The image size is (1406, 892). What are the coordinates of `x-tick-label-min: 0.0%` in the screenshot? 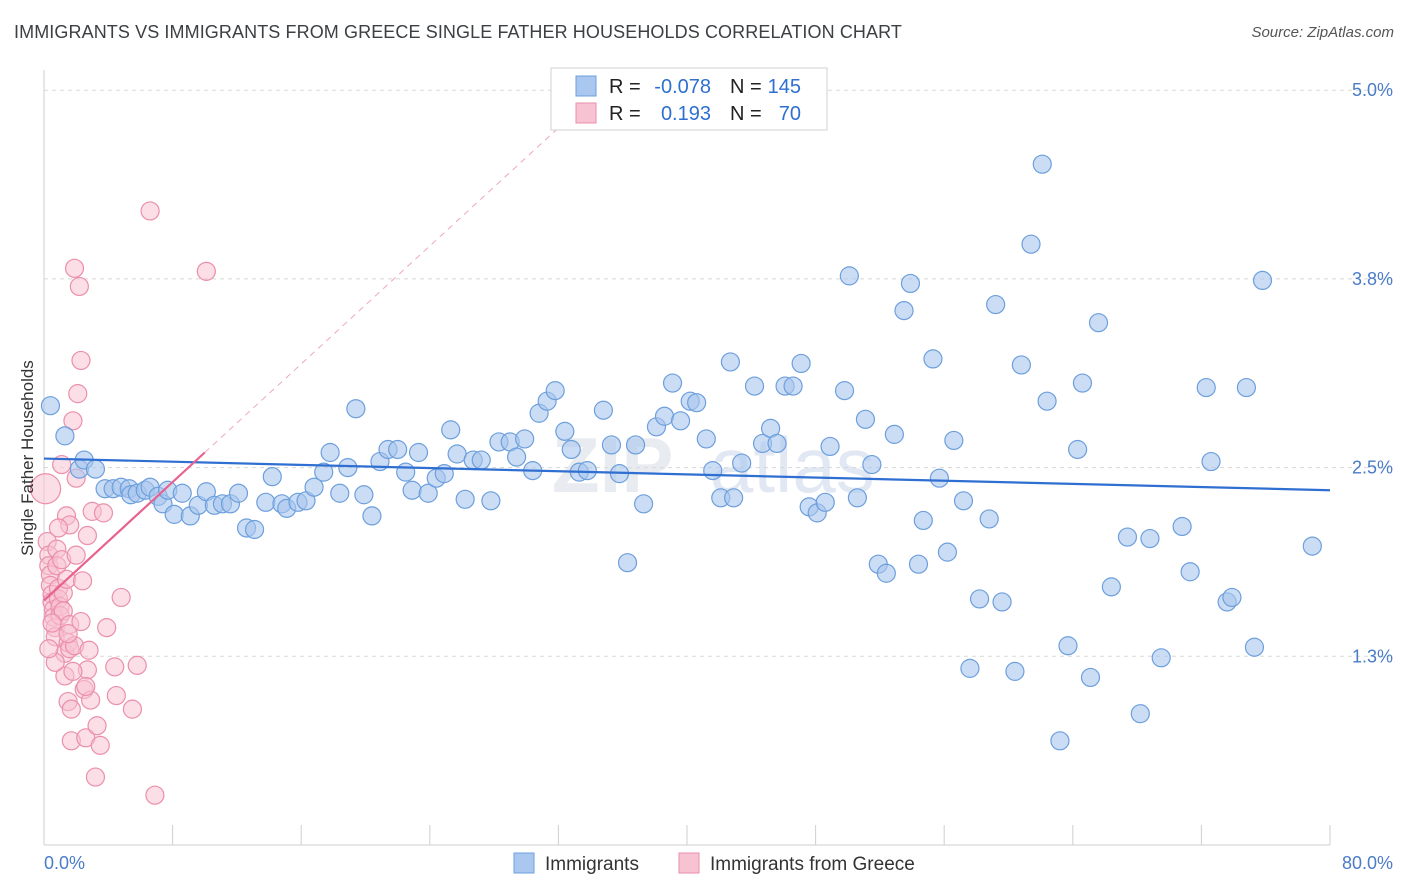 It's located at (64, 863).